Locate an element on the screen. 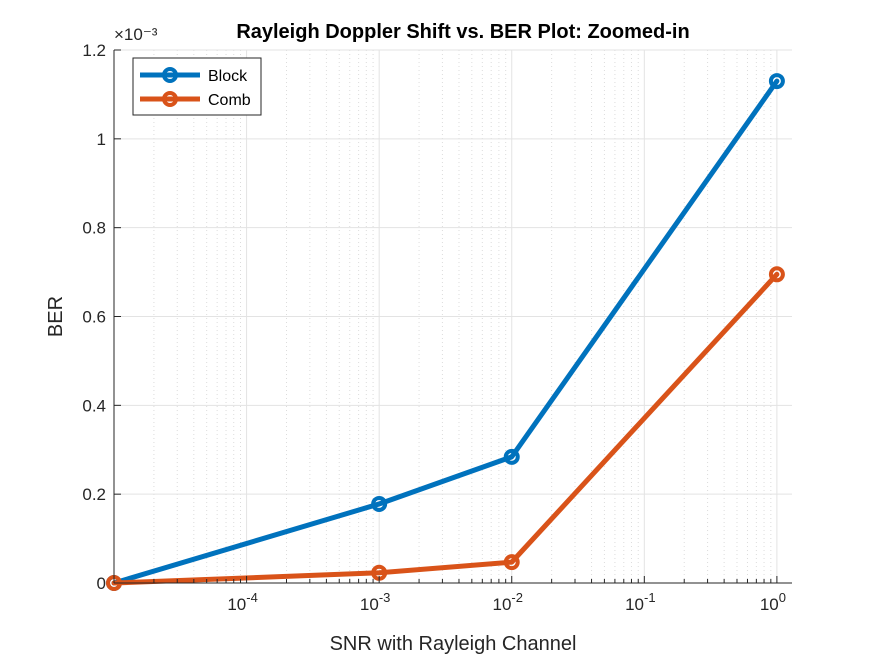  x-axis-label: SNR with Rayleigh Channel is located at coordinates (453, 644).